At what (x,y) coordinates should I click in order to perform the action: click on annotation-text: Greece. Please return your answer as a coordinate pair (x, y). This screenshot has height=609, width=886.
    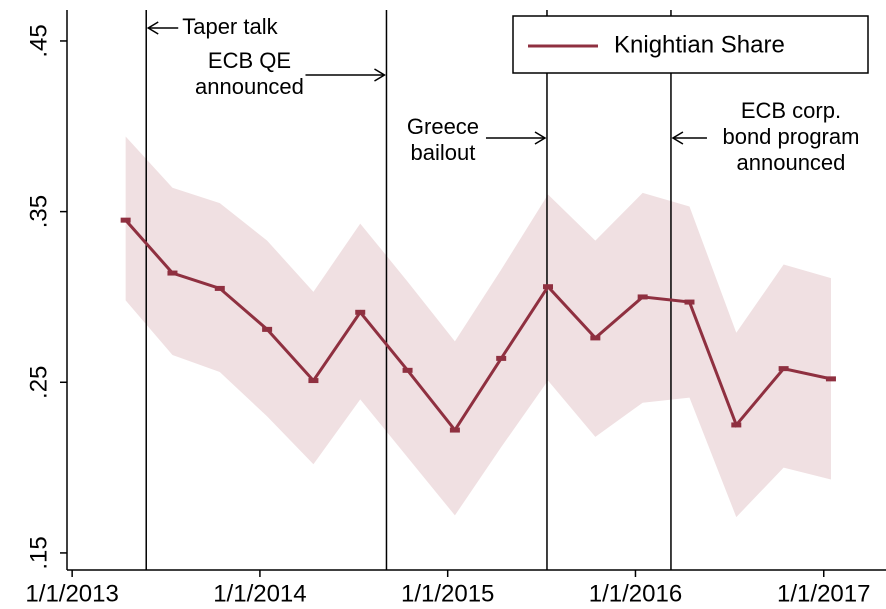
    Looking at the image, I should click on (443, 126).